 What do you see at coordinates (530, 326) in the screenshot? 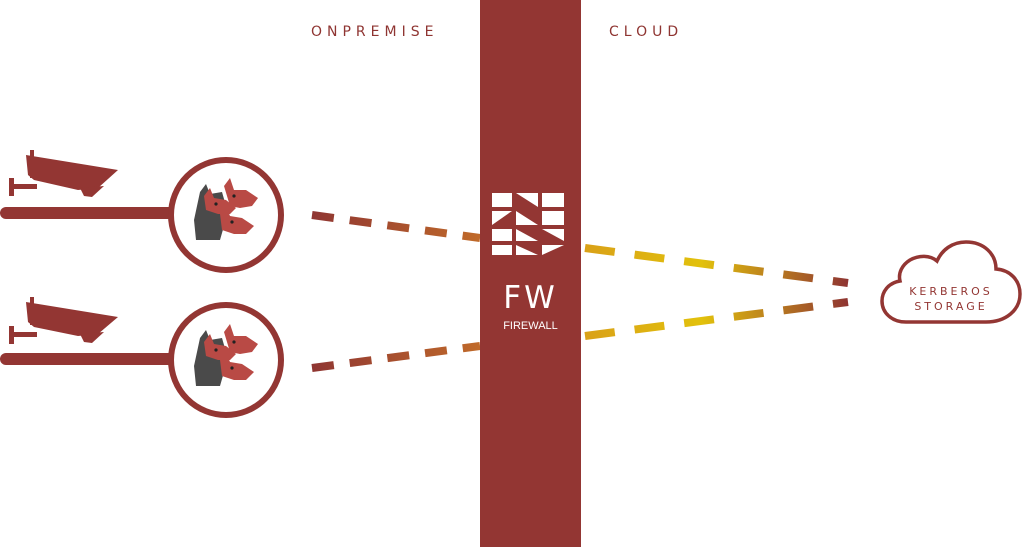
I see `firewall-subtitle: FIREWALL` at bounding box center [530, 326].